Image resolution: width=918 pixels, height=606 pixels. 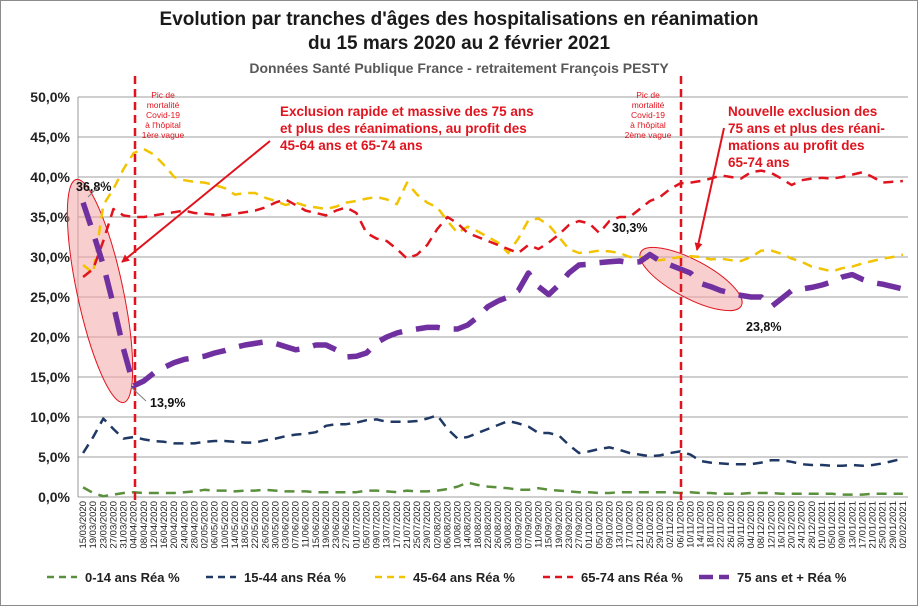 I want to click on x-tick-label: 13/10/2020, so click(x=620, y=525).